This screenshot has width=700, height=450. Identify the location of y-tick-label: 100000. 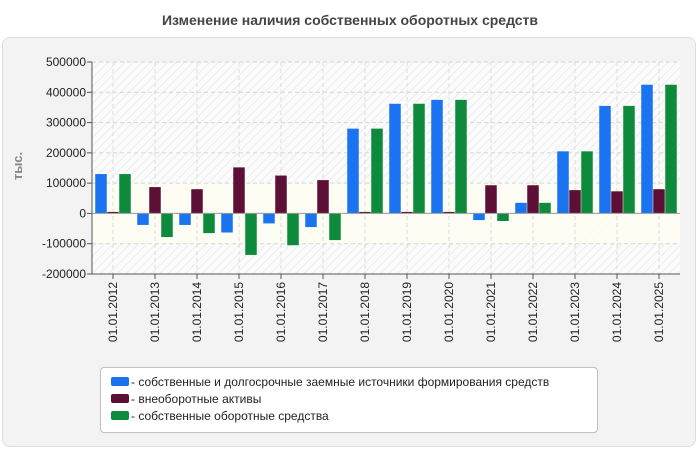
(66, 183).